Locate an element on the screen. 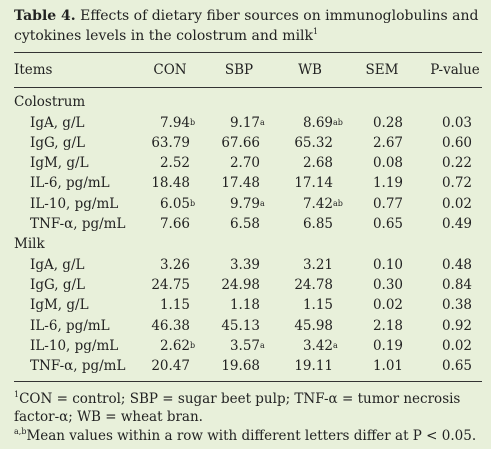 The height and width of the screenshot is (449, 491). cell-value: 17.14 is located at coordinates (313, 183).